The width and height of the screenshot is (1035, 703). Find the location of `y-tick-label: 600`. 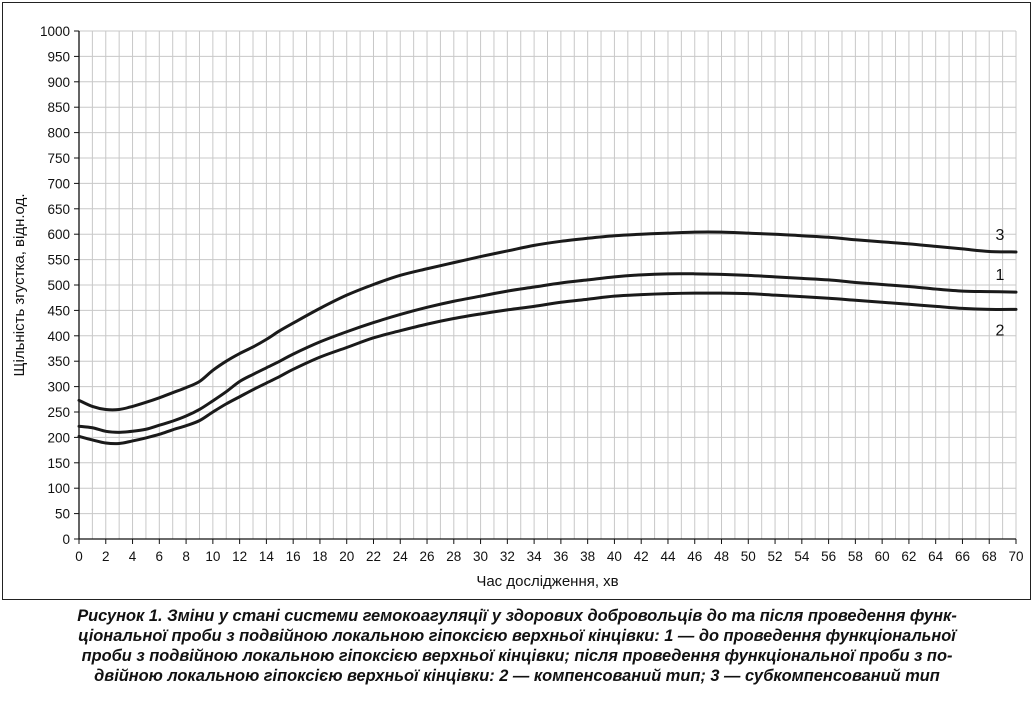

y-tick-label: 600 is located at coordinates (58, 234).